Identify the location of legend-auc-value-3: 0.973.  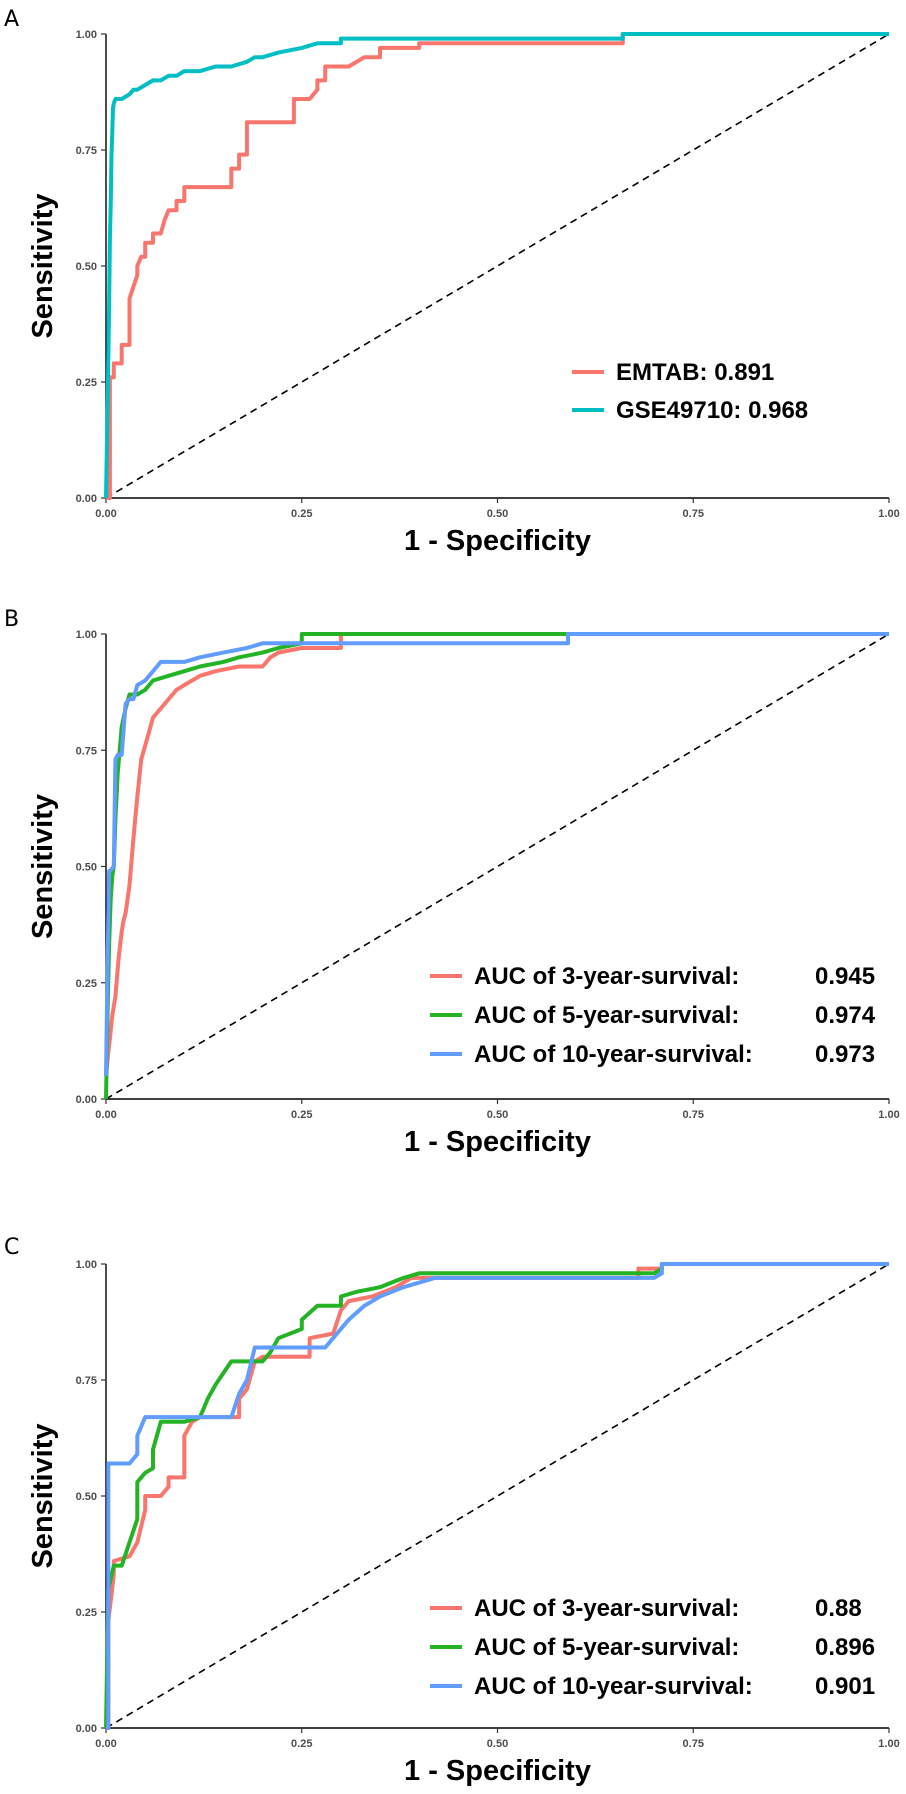
(845, 1054).